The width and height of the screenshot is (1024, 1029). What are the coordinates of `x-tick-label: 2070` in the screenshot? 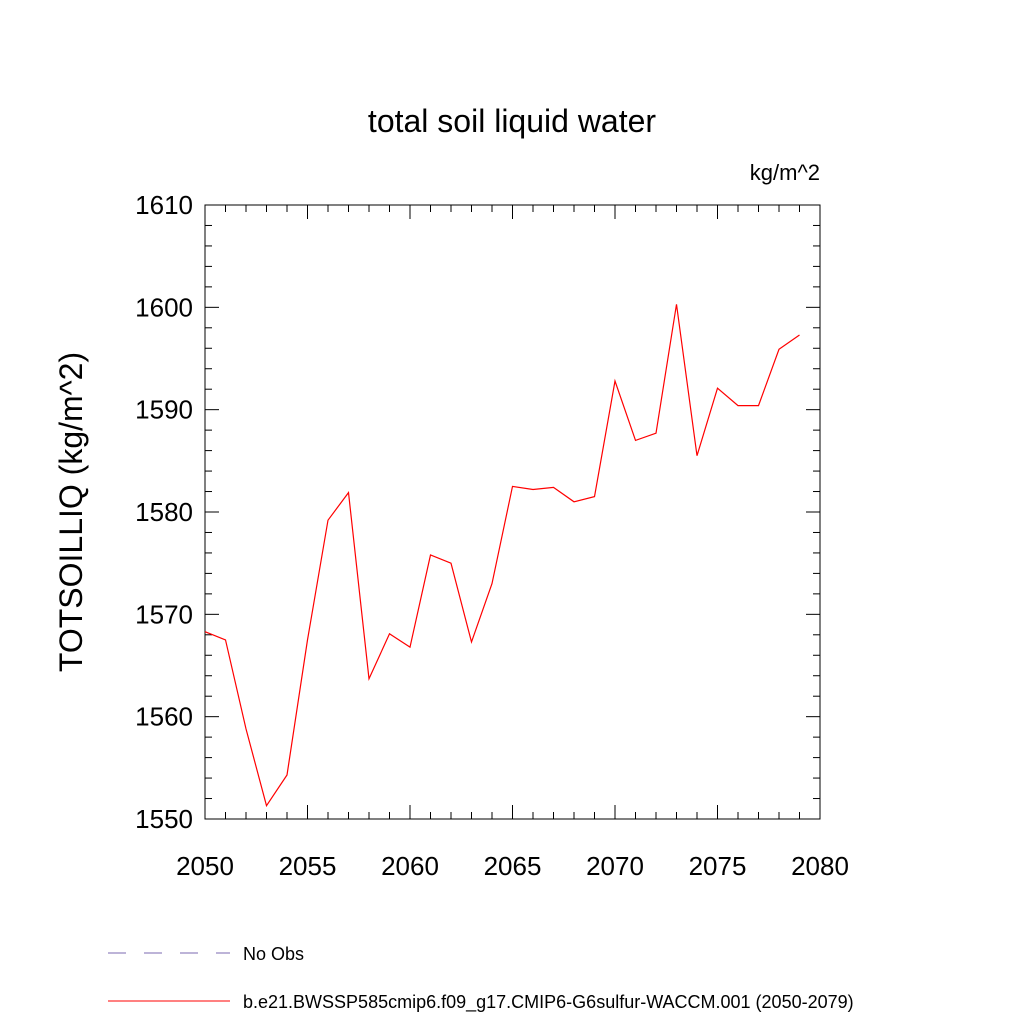 It's located at (615, 866).